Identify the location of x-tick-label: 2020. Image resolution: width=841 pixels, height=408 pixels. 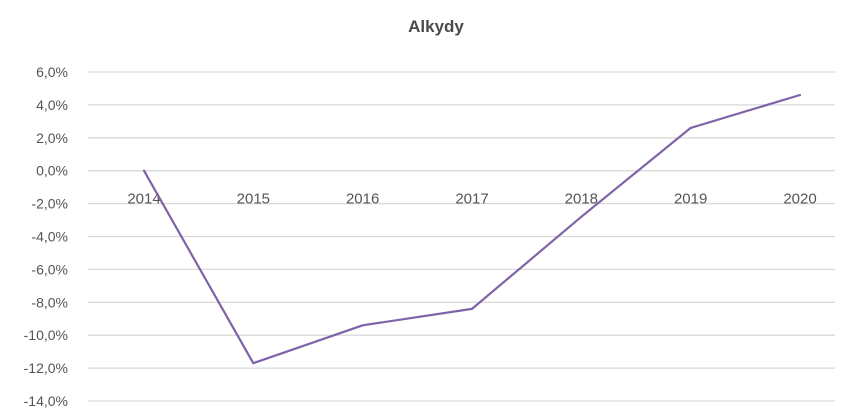
(799, 199).